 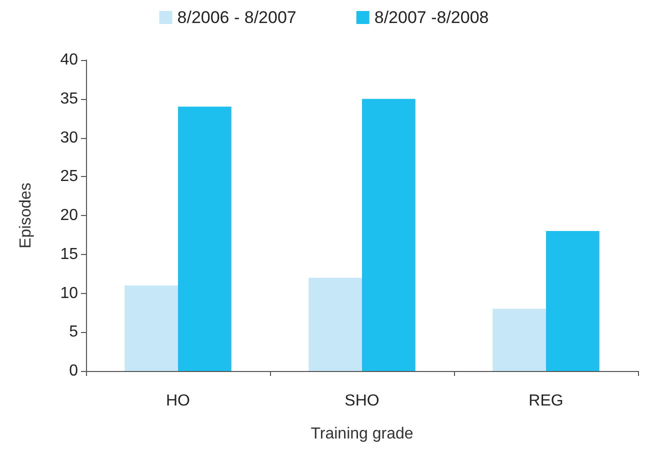 I want to click on y-tick-label: 35, so click(x=69, y=99).